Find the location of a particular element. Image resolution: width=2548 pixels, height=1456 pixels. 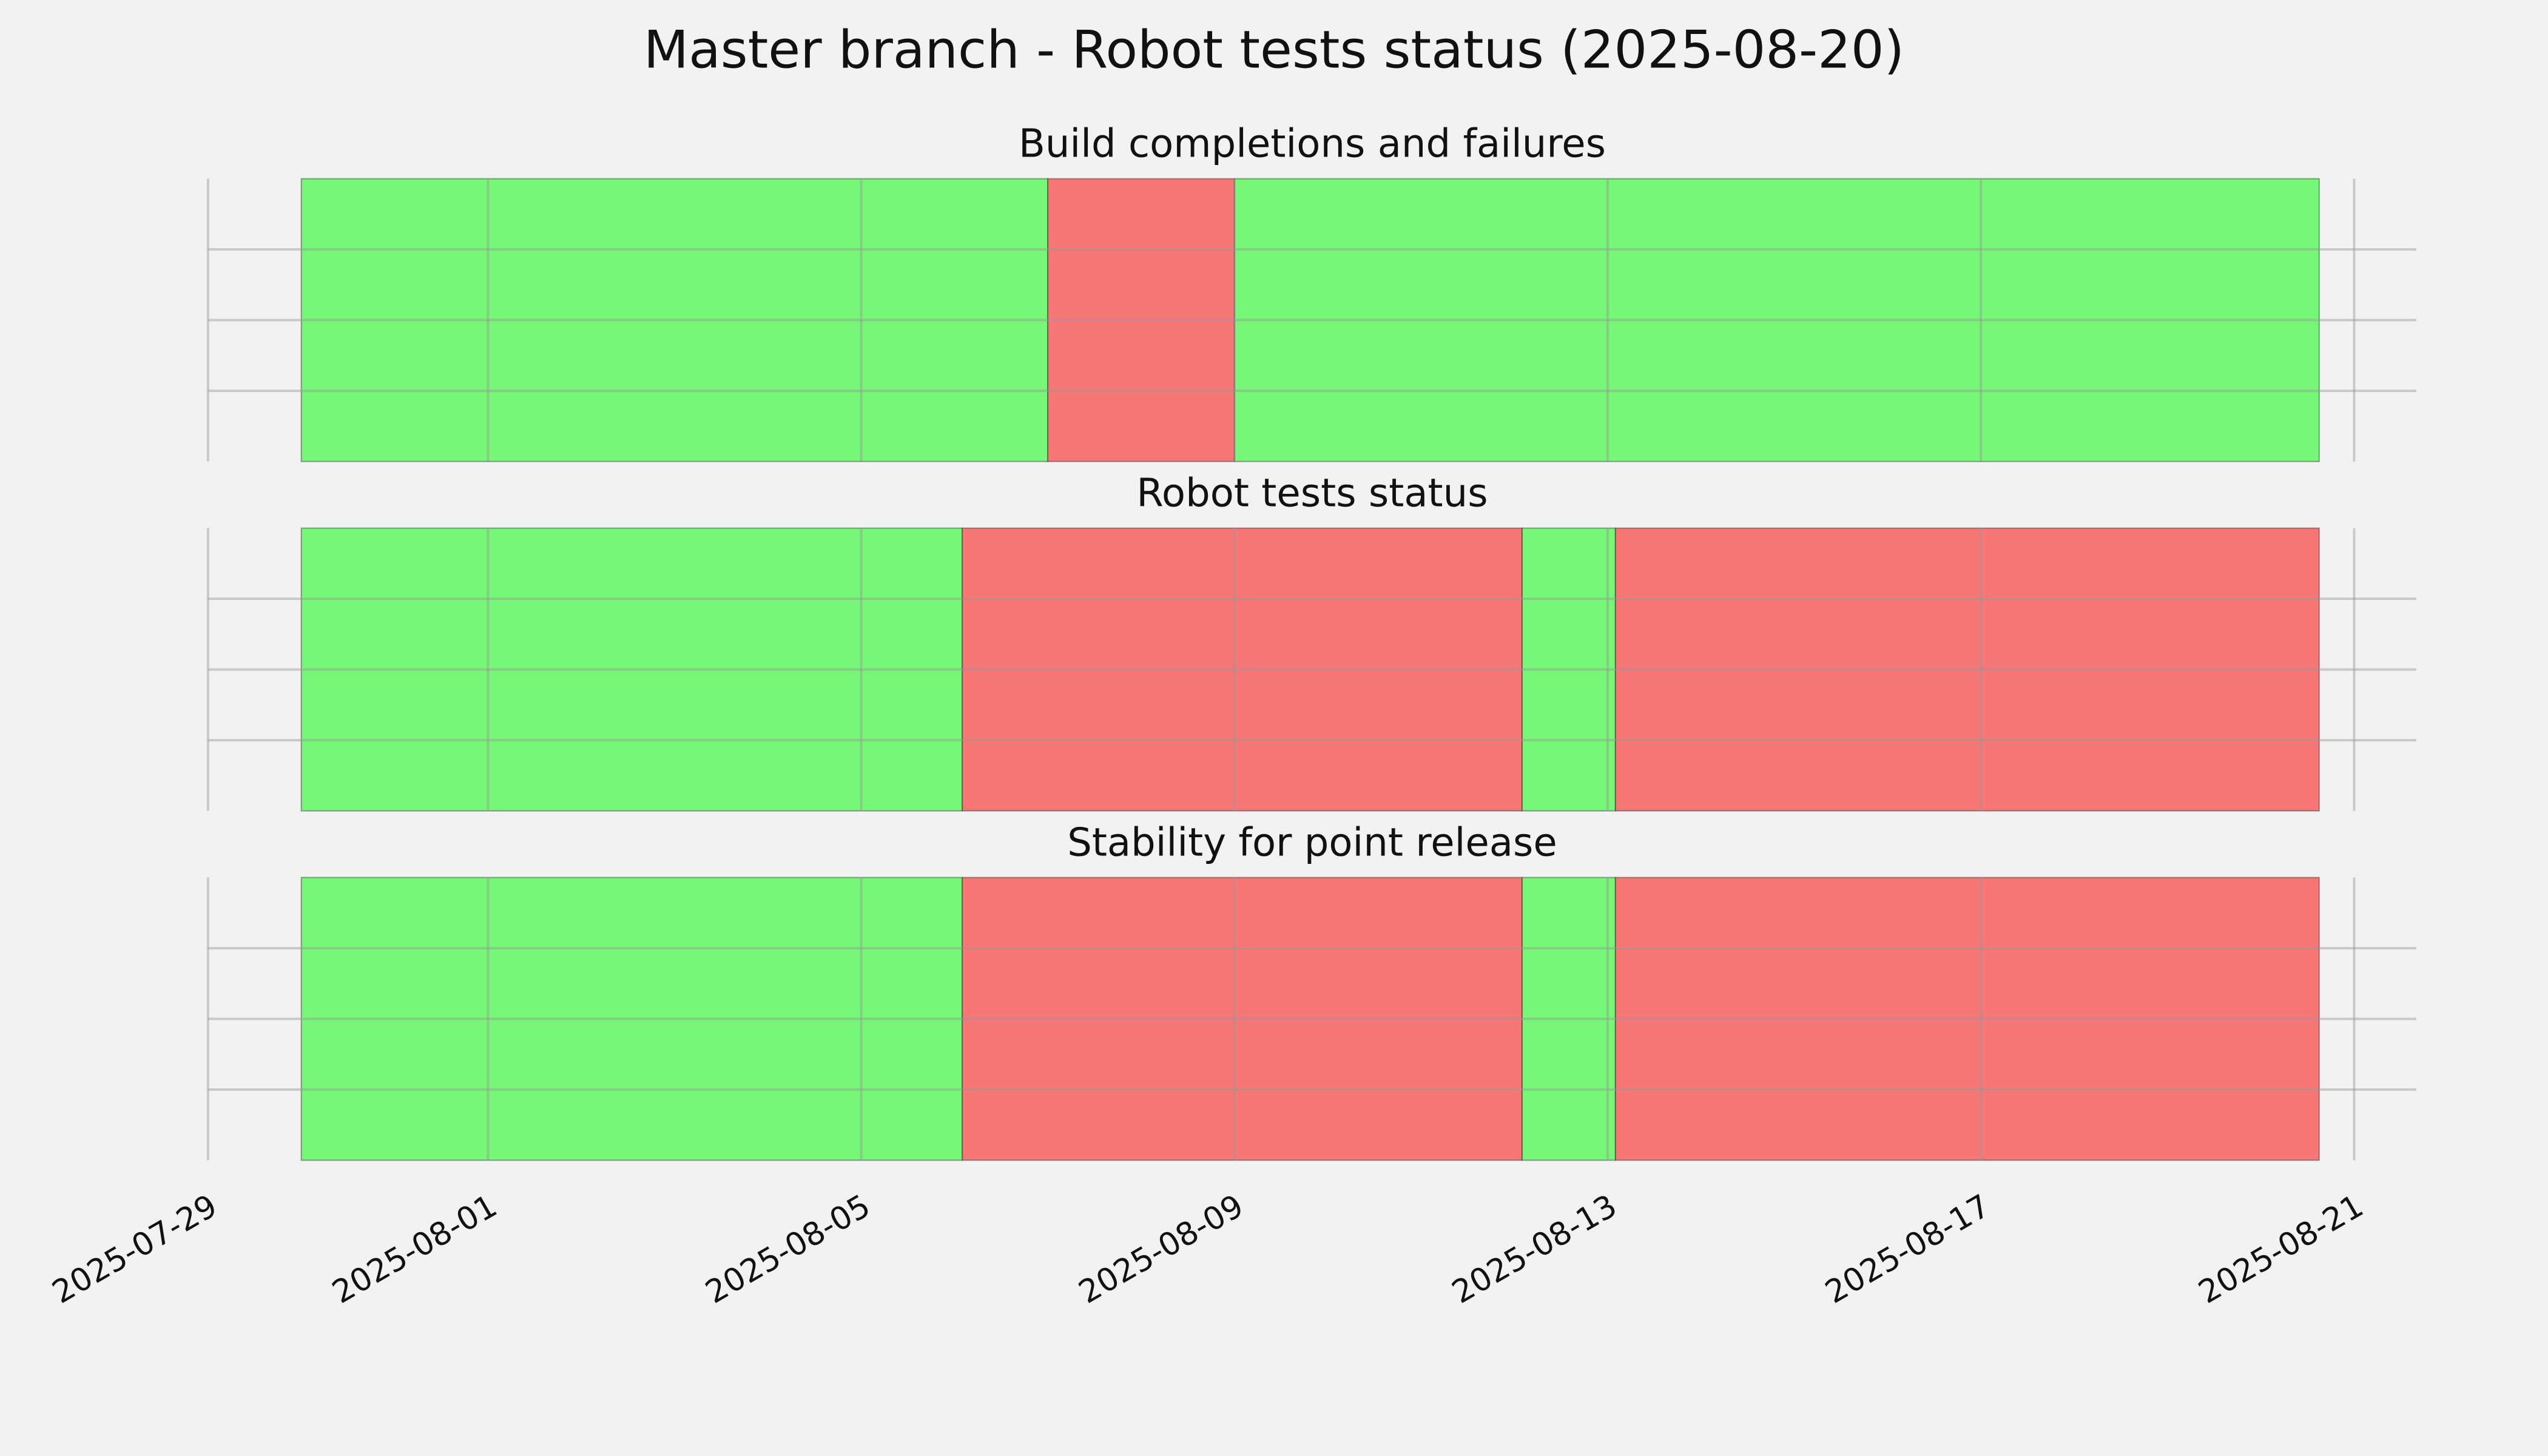

panel-title: Stability for point release is located at coordinates (1312, 842).